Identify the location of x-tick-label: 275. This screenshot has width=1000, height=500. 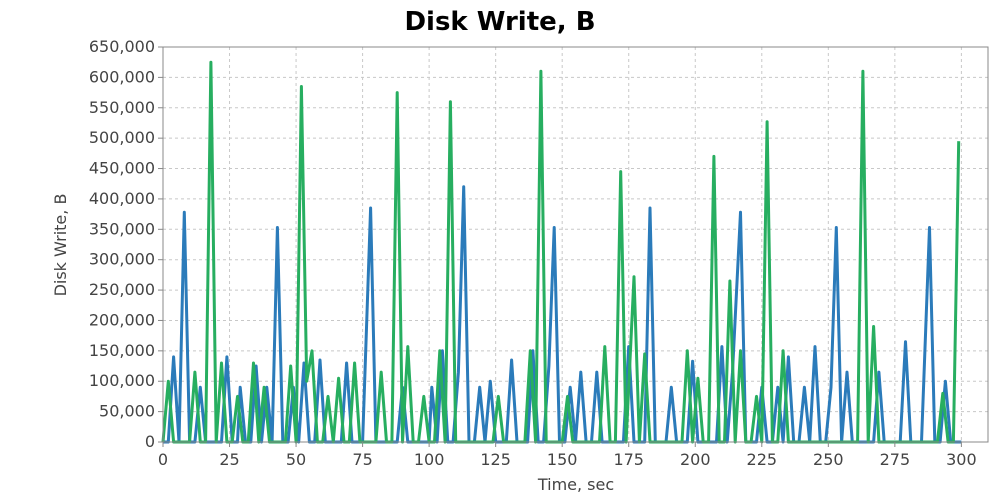
(895, 459).